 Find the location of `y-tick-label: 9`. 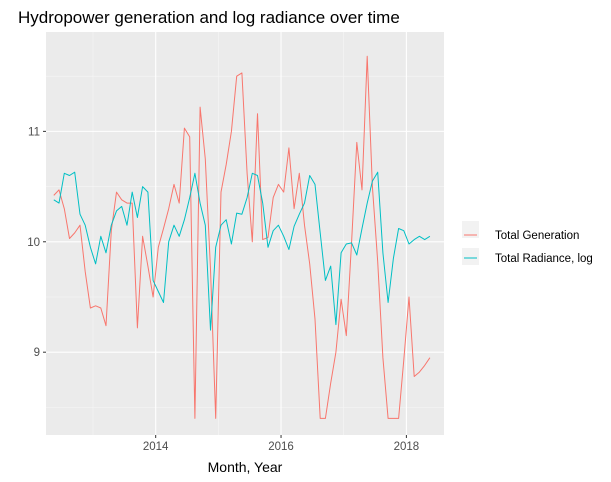

y-tick-label: 9 is located at coordinates (37, 353).